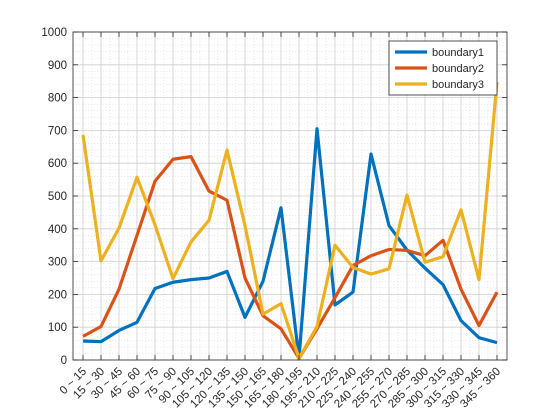 Image resolution: width=560 pixels, height=420 pixels. Describe the element at coordinates (64, 361) in the screenshot. I see `y-tick-label: 0` at that location.